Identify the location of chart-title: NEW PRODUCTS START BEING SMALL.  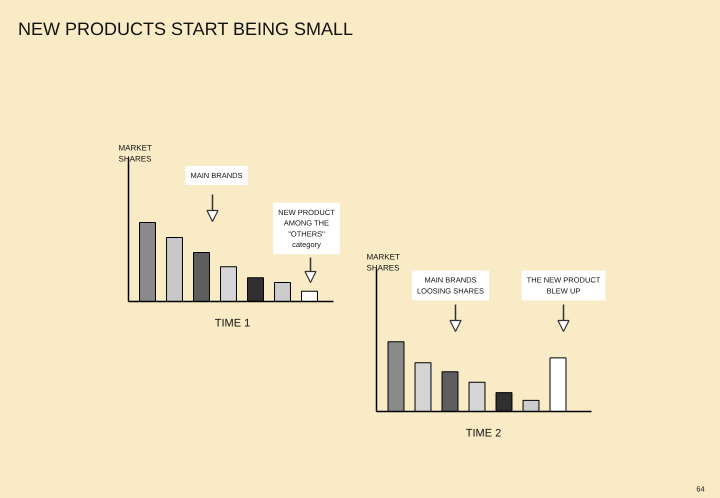
(185, 29).